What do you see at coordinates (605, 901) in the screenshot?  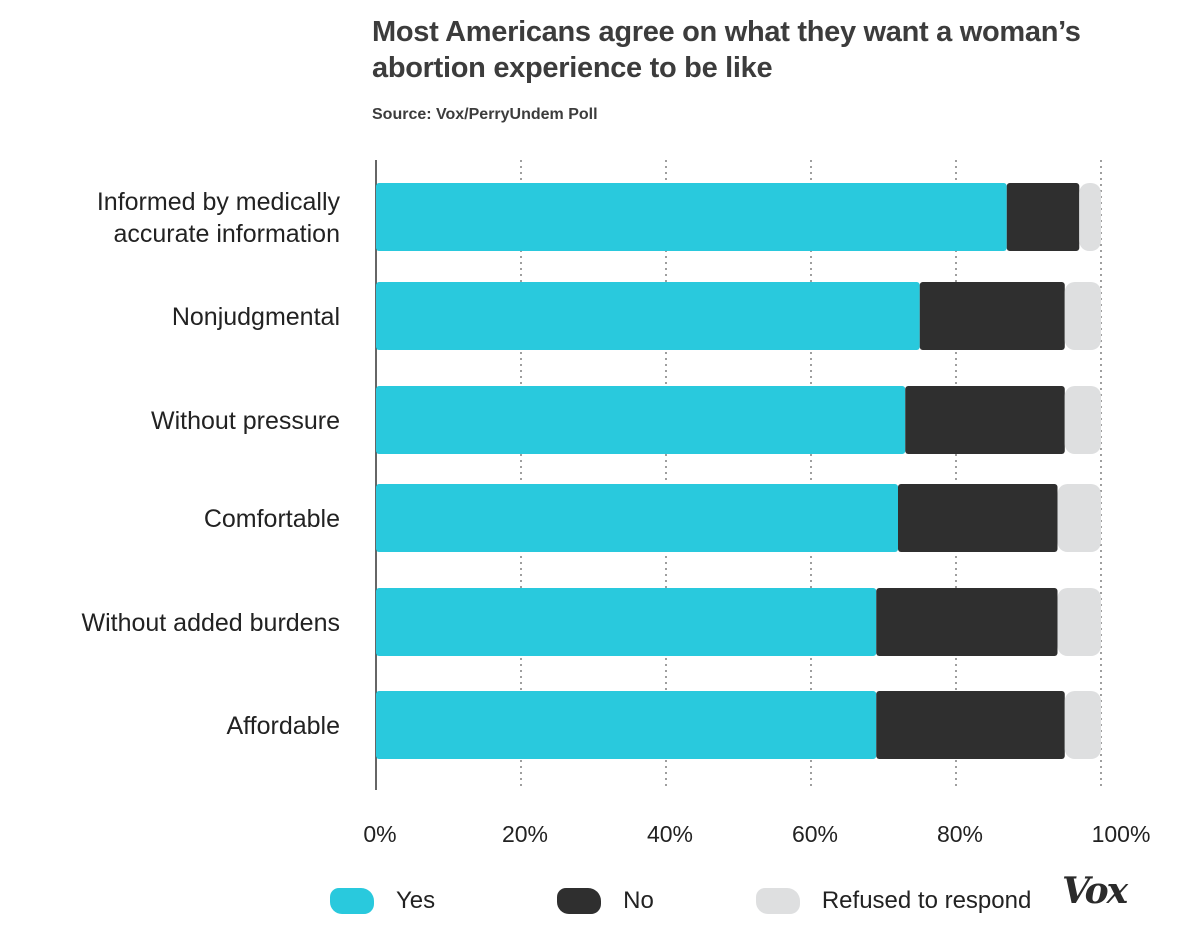 I see `legend-item-no: No` at bounding box center [605, 901].